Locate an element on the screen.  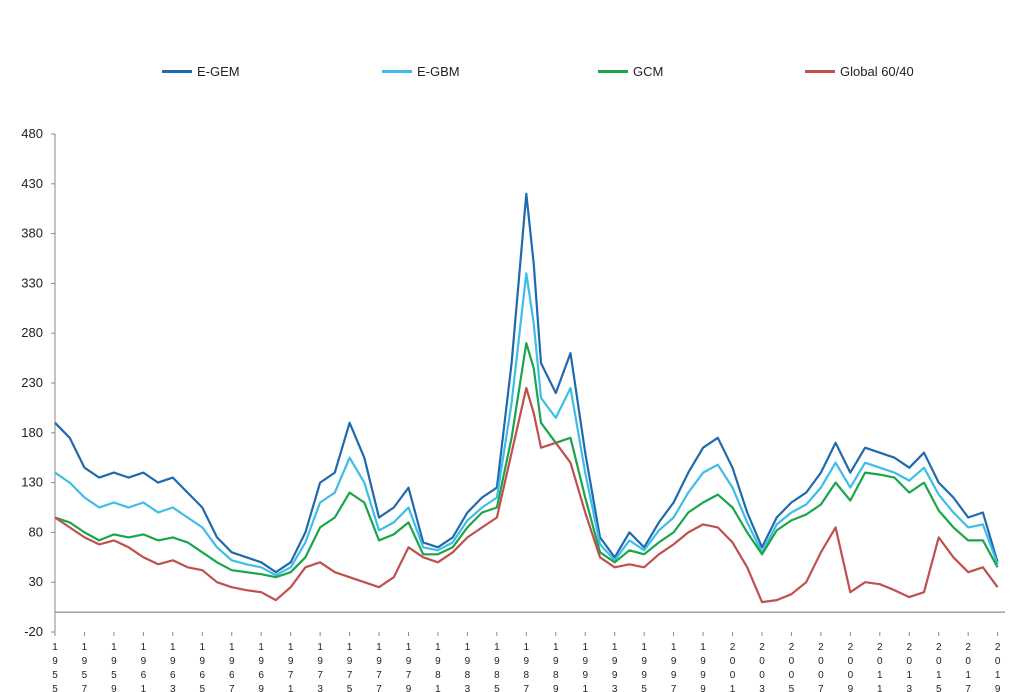
y-tick-label: 330 is located at coordinates (32, 282).